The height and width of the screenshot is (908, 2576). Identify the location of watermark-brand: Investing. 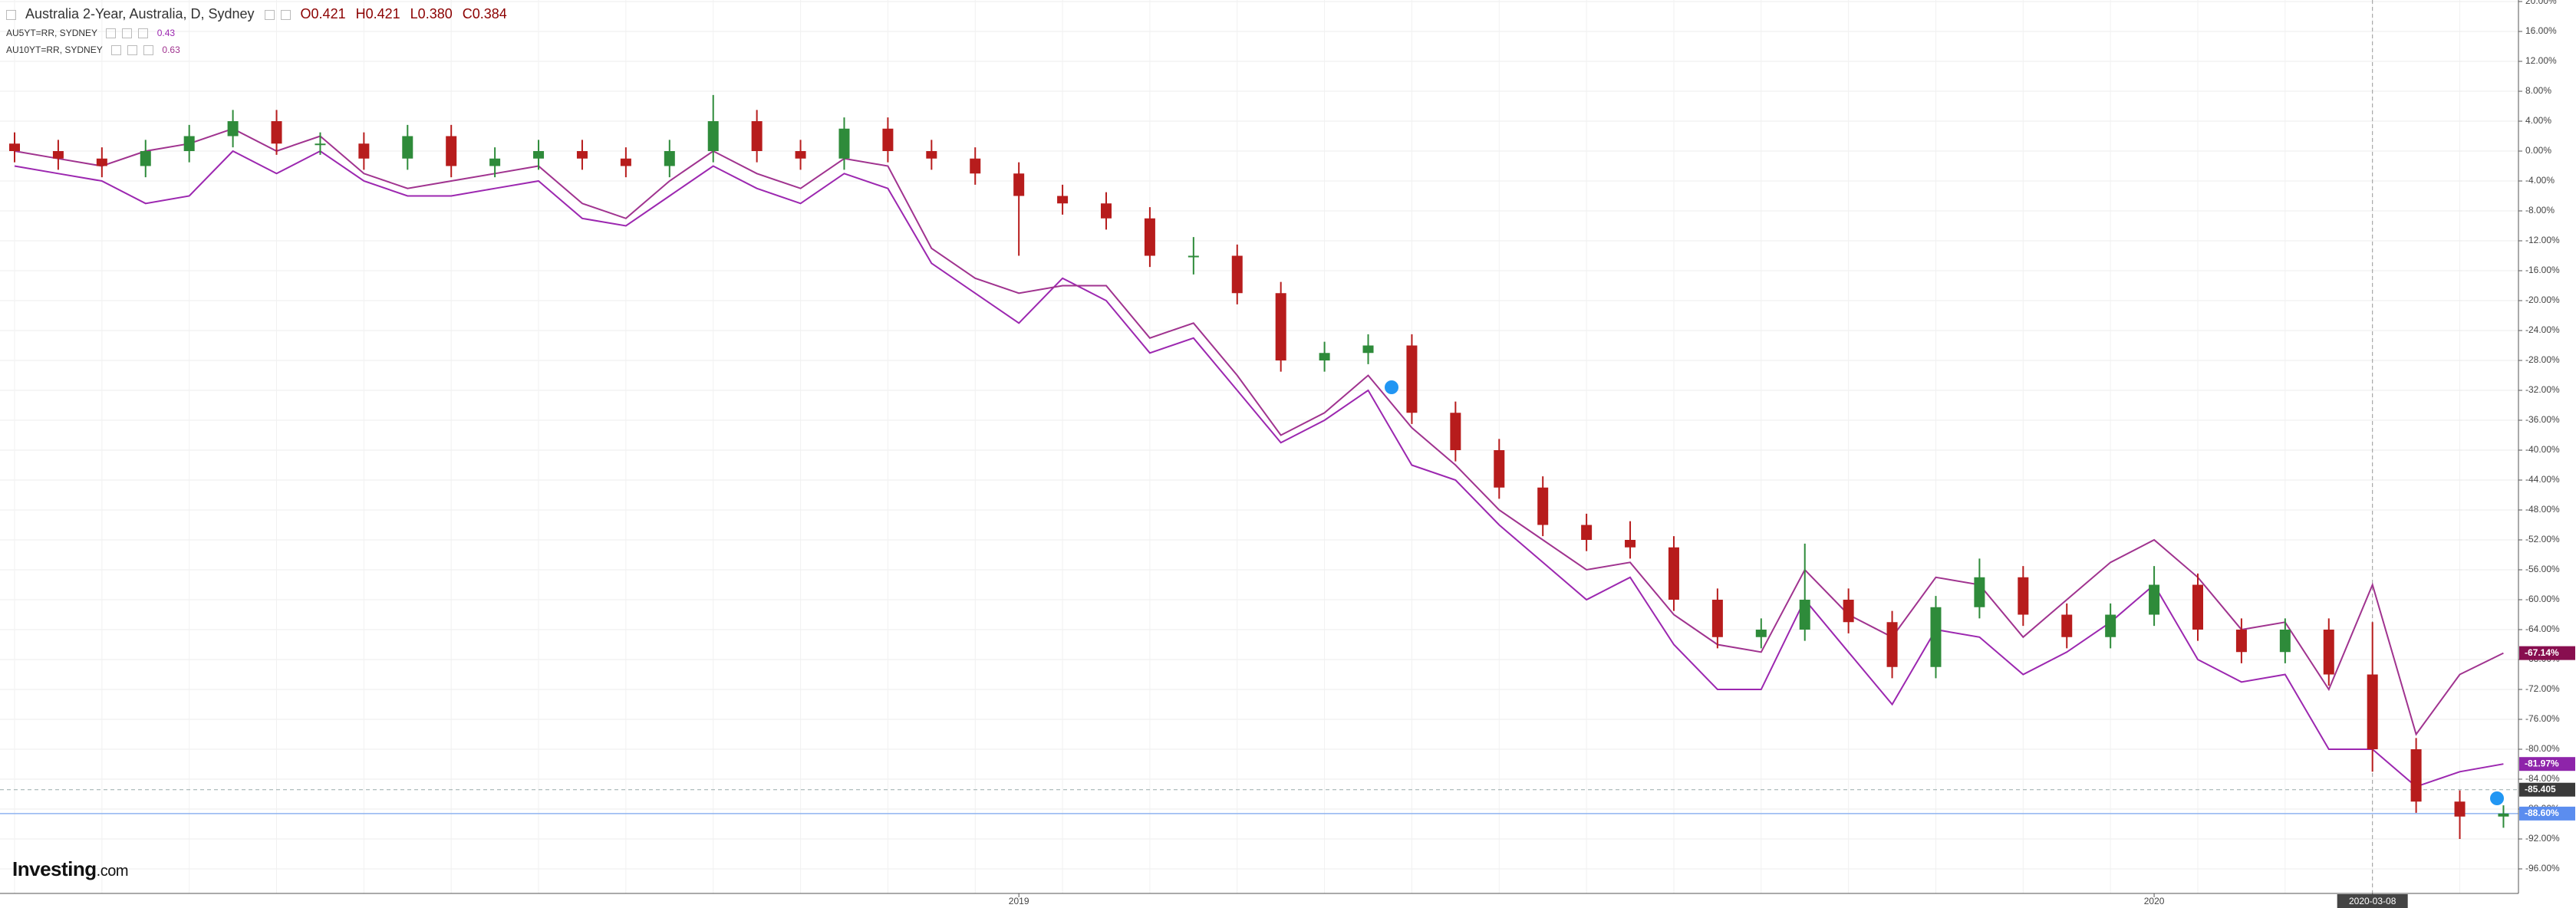
(54, 868).